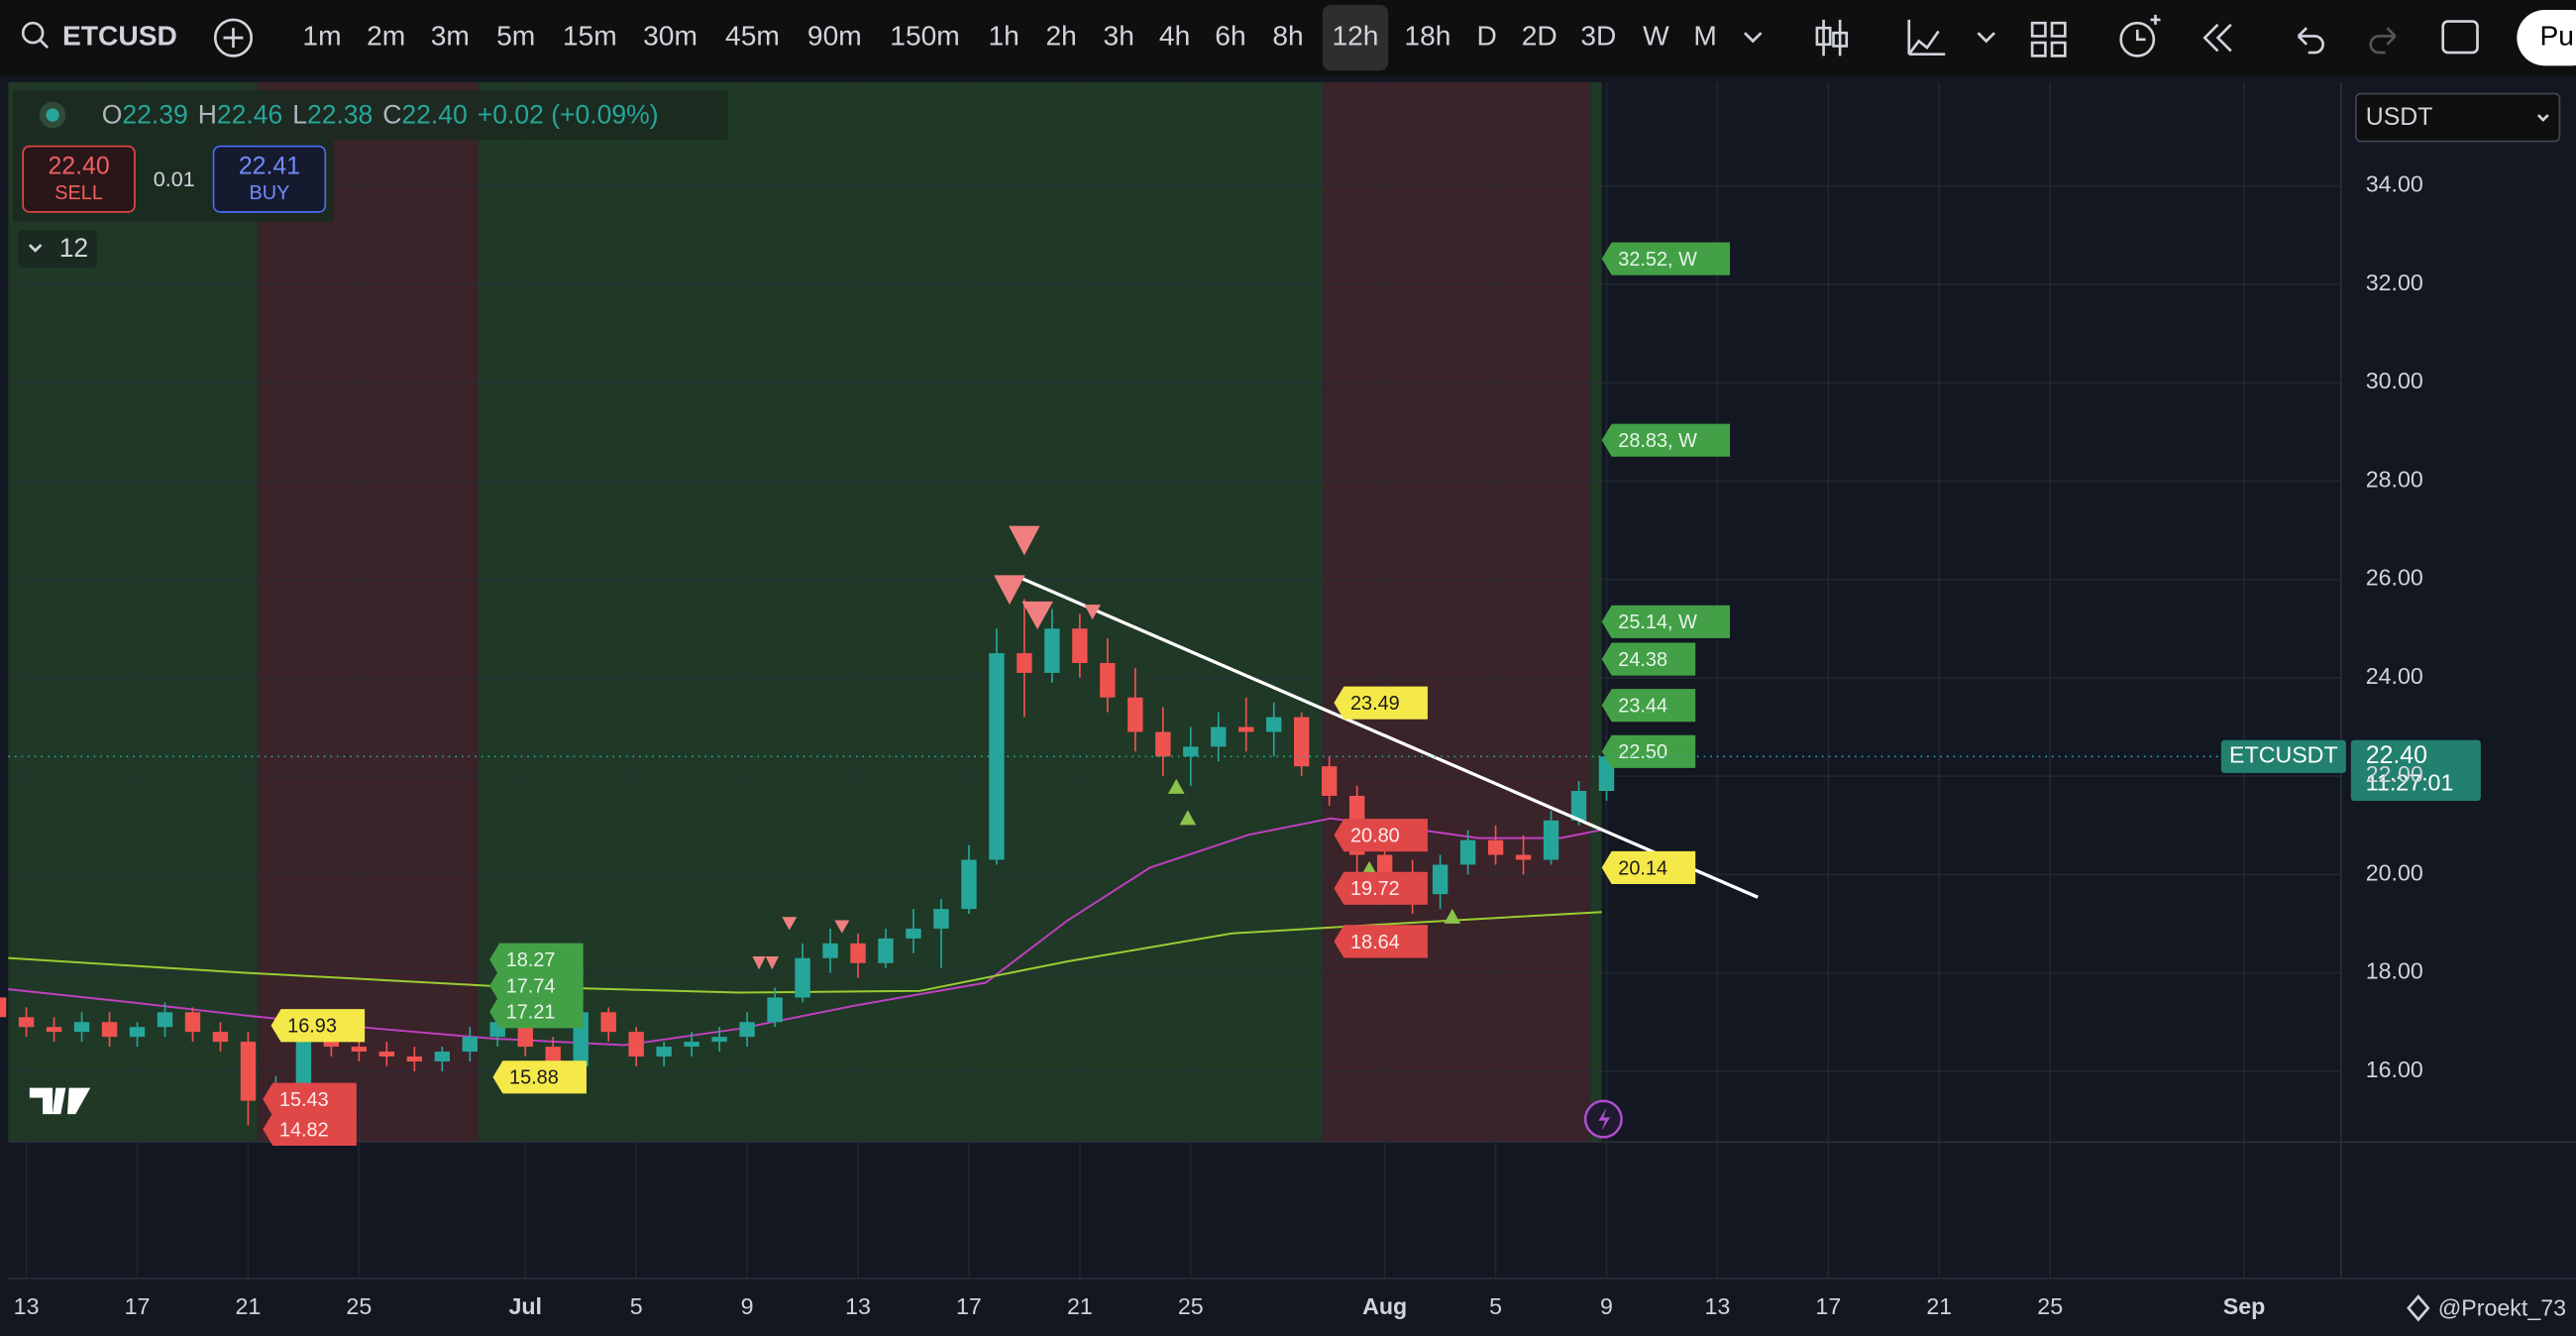 This screenshot has height=1336, width=2576. What do you see at coordinates (2048, 39) in the screenshot?
I see `layout` at bounding box center [2048, 39].